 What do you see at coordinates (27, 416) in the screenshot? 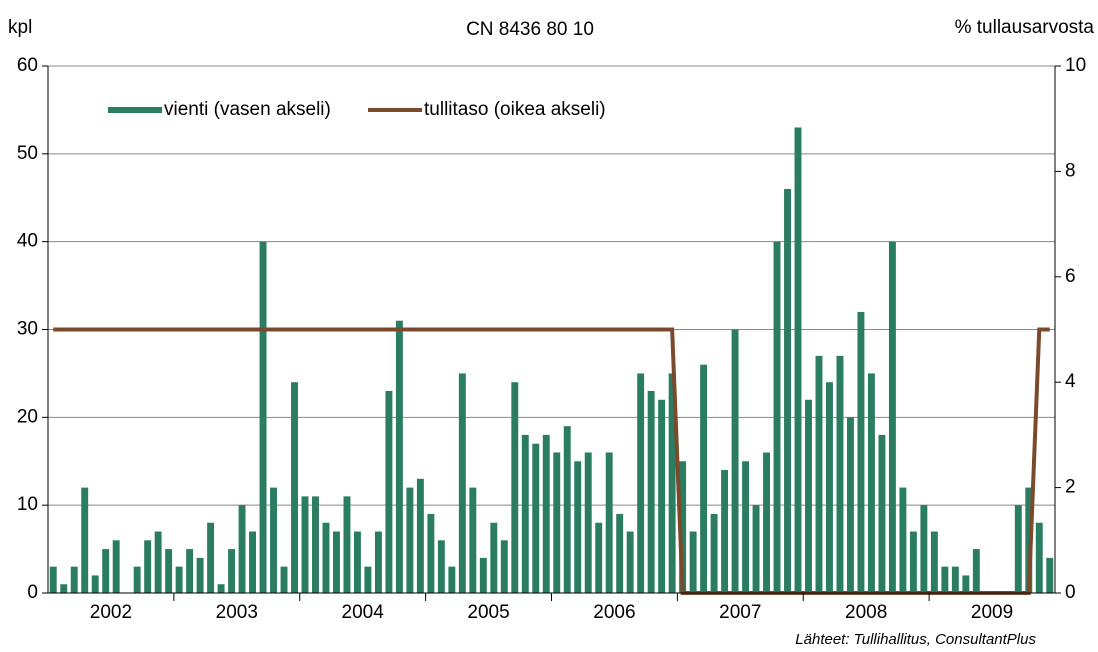
I see `y-tick-label: 20` at bounding box center [27, 416].